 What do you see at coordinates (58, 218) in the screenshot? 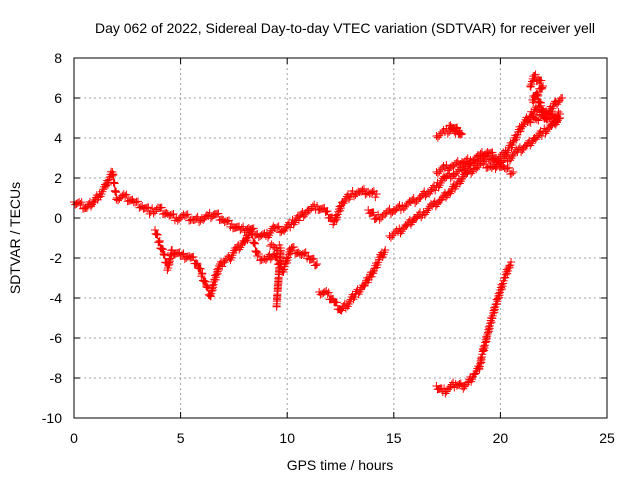
I see `y-tick-label: 0` at bounding box center [58, 218].